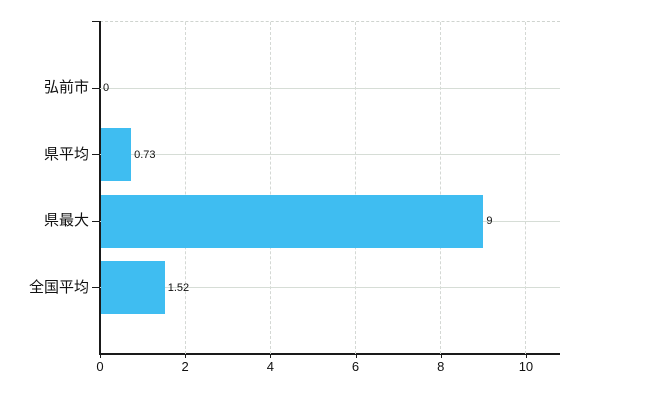  What do you see at coordinates (66, 154) in the screenshot?
I see `category-label: 県平均` at bounding box center [66, 154].